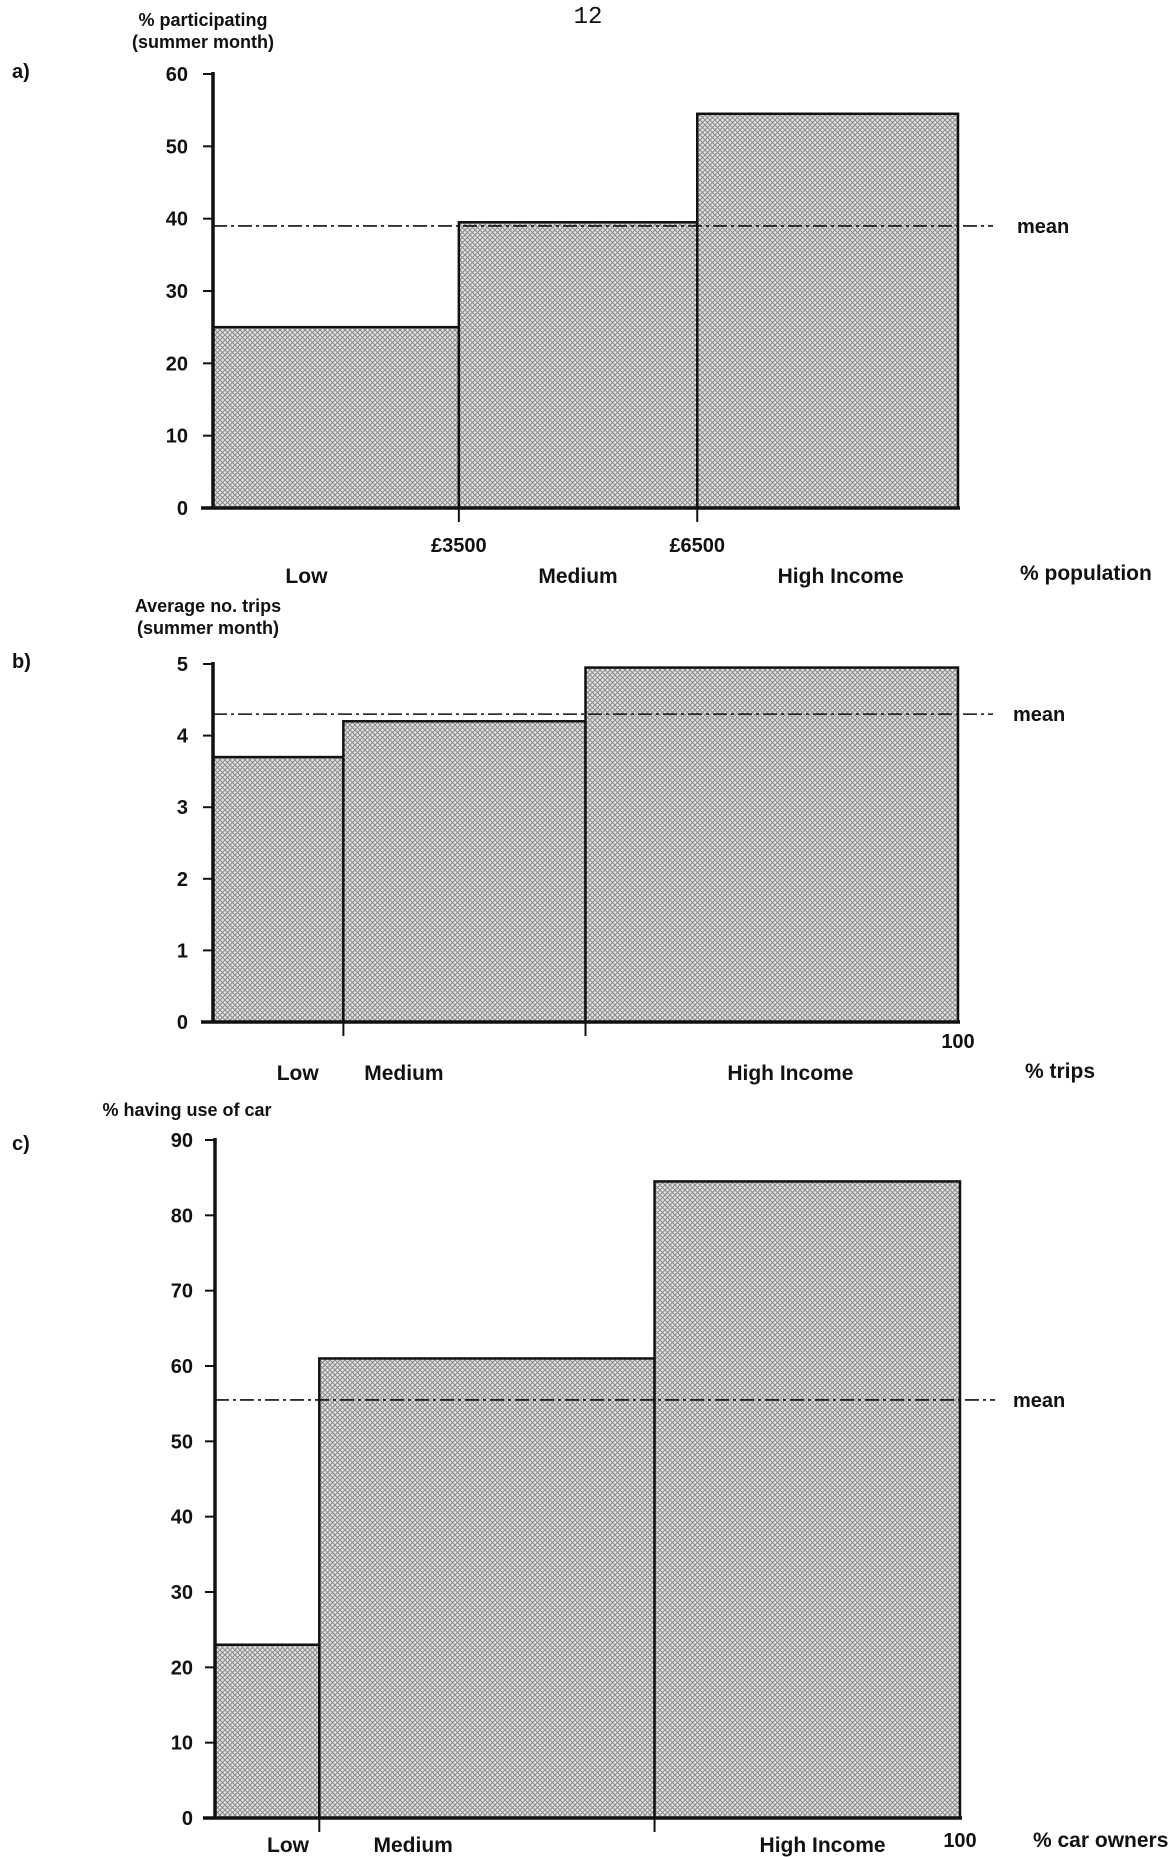 Image resolution: width=1176 pixels, height=1857 pixels. Describe the element at coordinates (21, 662) in the screenshot. I see `panel-label: b)` at that location.